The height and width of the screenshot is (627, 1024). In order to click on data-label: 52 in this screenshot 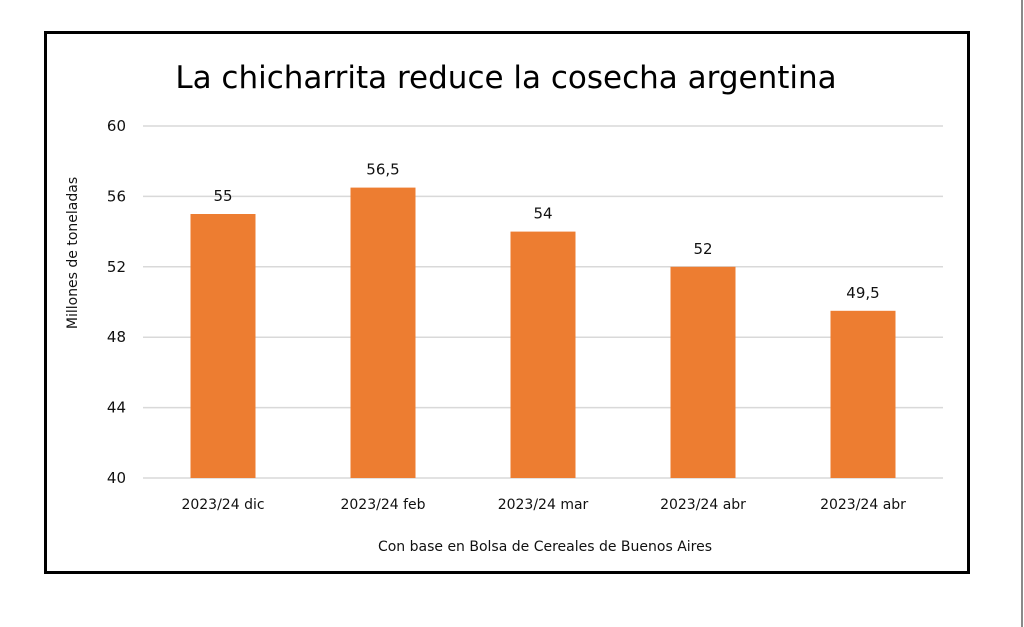, I will do `click(702, 249)`.